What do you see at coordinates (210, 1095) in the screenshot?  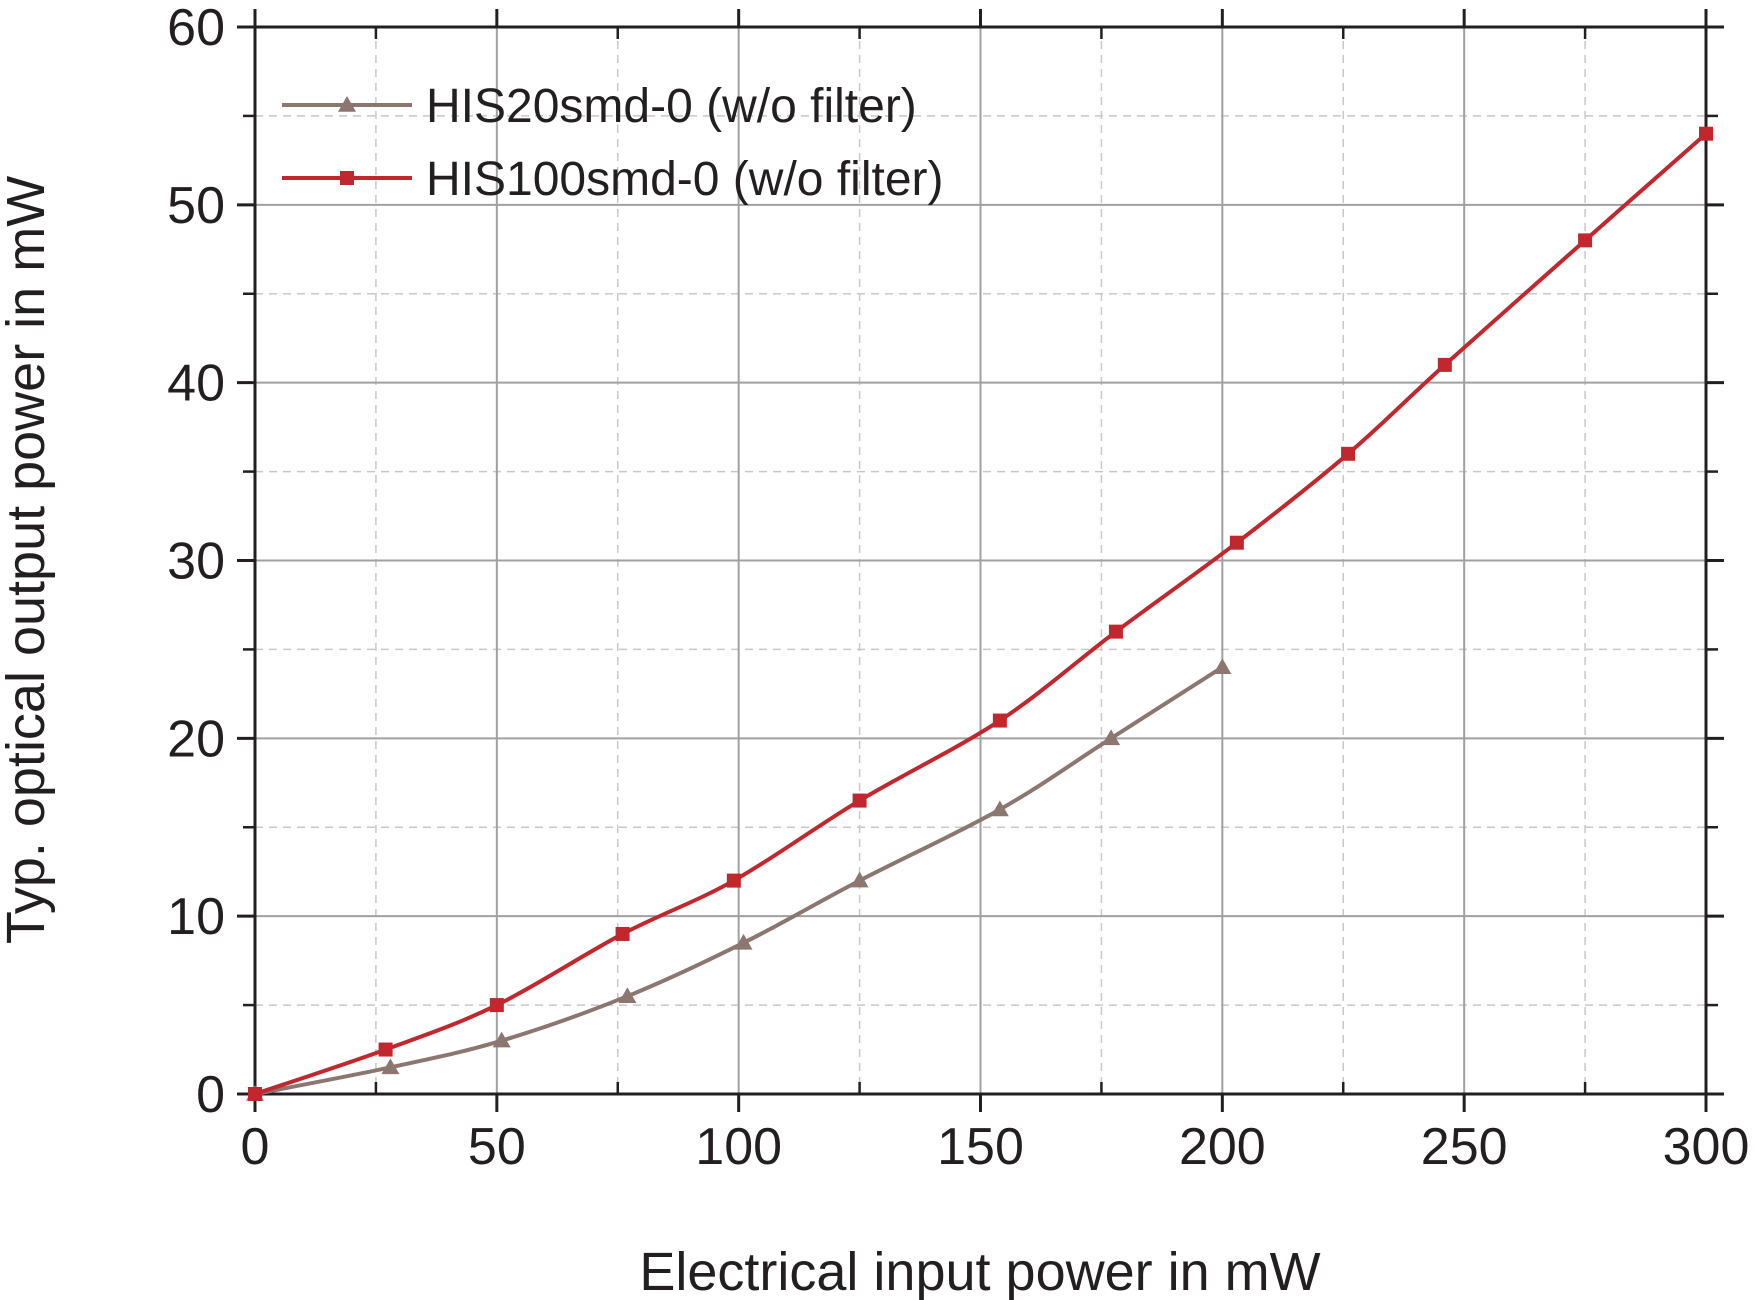 I see `y-tick-label: 0` at bounding box center [210, 1095].